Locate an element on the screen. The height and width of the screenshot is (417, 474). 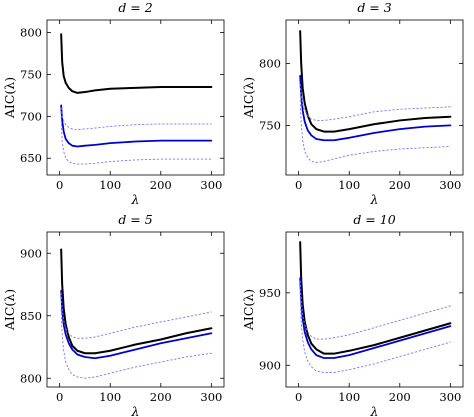
panel-title: d = 5 is located at coordinates (135, 219).